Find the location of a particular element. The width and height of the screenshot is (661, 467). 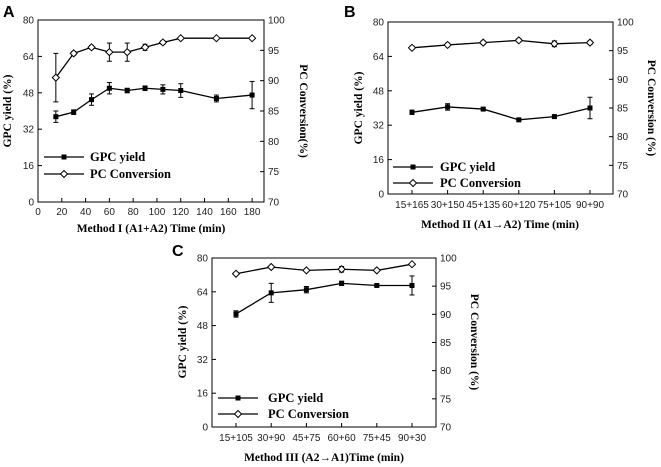

x-tick-label-c: 75+45 is located at coordinates (377, 438).